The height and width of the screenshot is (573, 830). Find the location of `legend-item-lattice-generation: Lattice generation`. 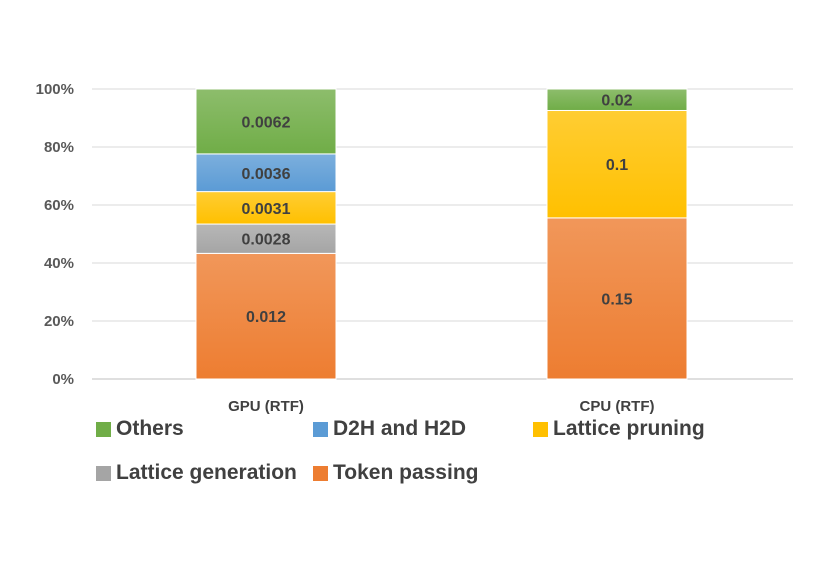

legend-item-lattice-generation: Lattice generation is located at coordinates (196, 473).